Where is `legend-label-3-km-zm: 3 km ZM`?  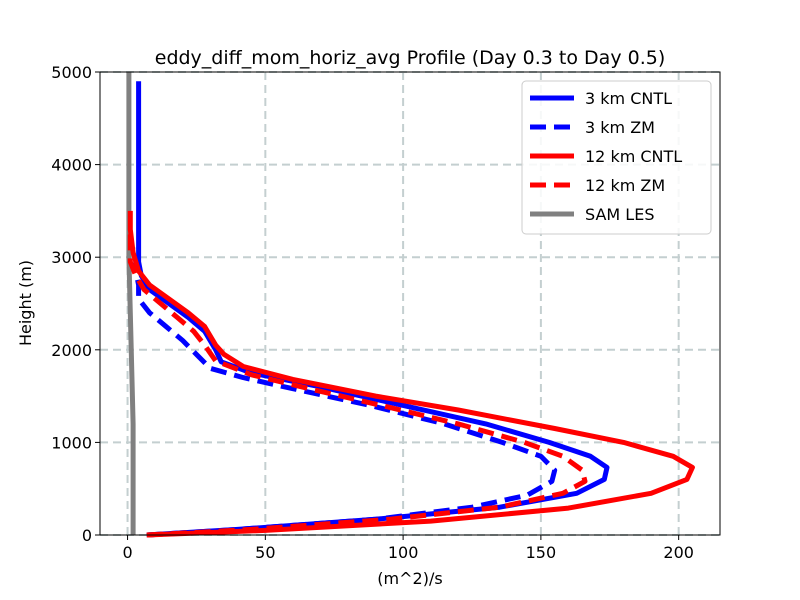
legend-label-3-km-zm: 3 km ZM is located at coordinates (620, 127).